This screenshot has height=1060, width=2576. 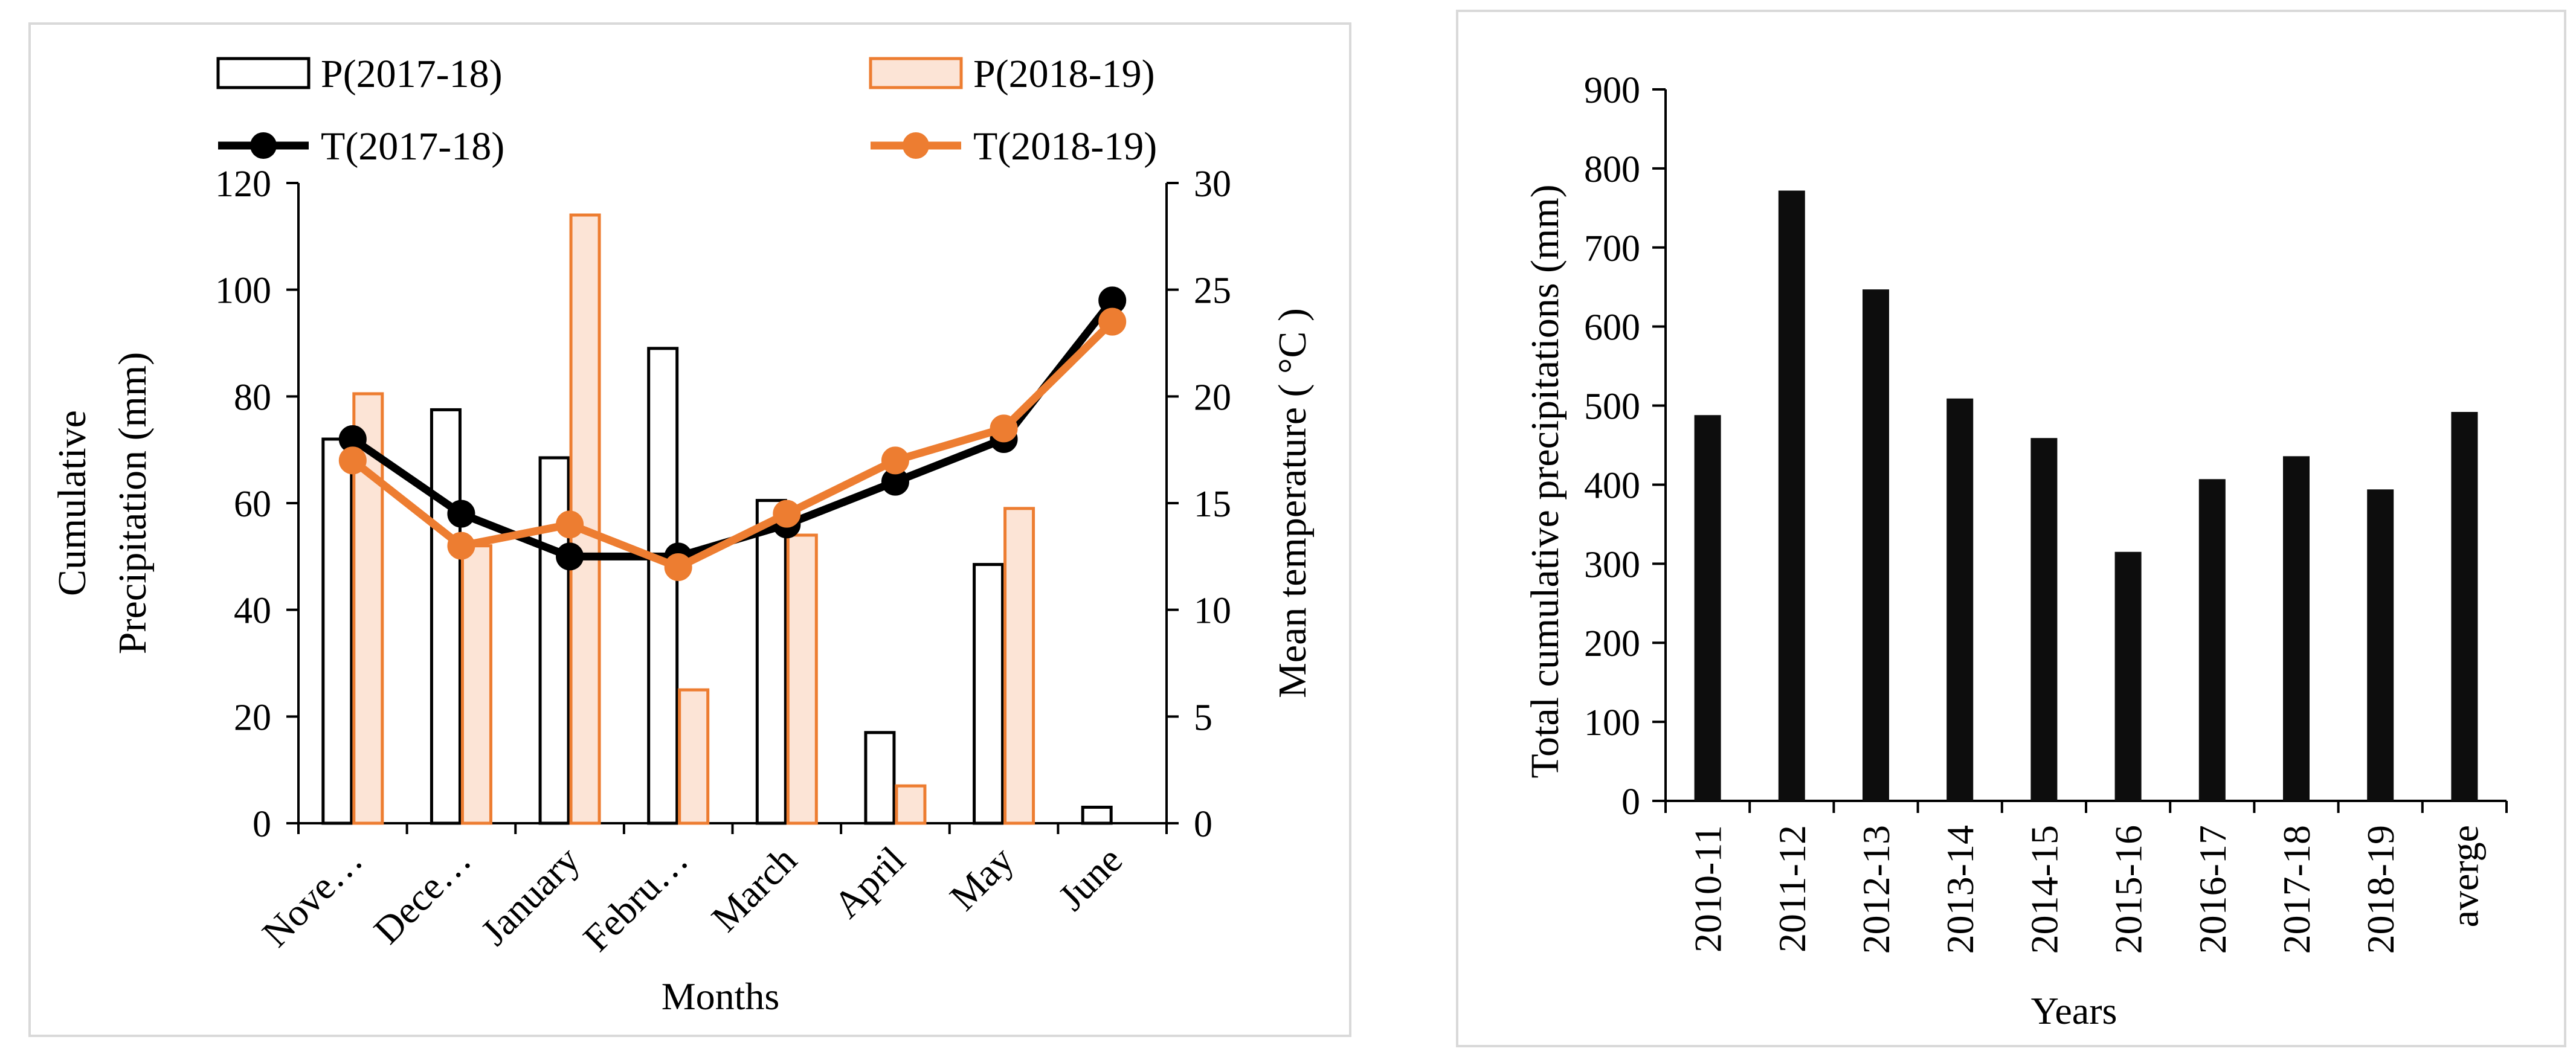 What do you see at coordinates (1212, 504) in the screenshot?
I see `right-y-tick-label: 15` at bounding box center [1212, 504].